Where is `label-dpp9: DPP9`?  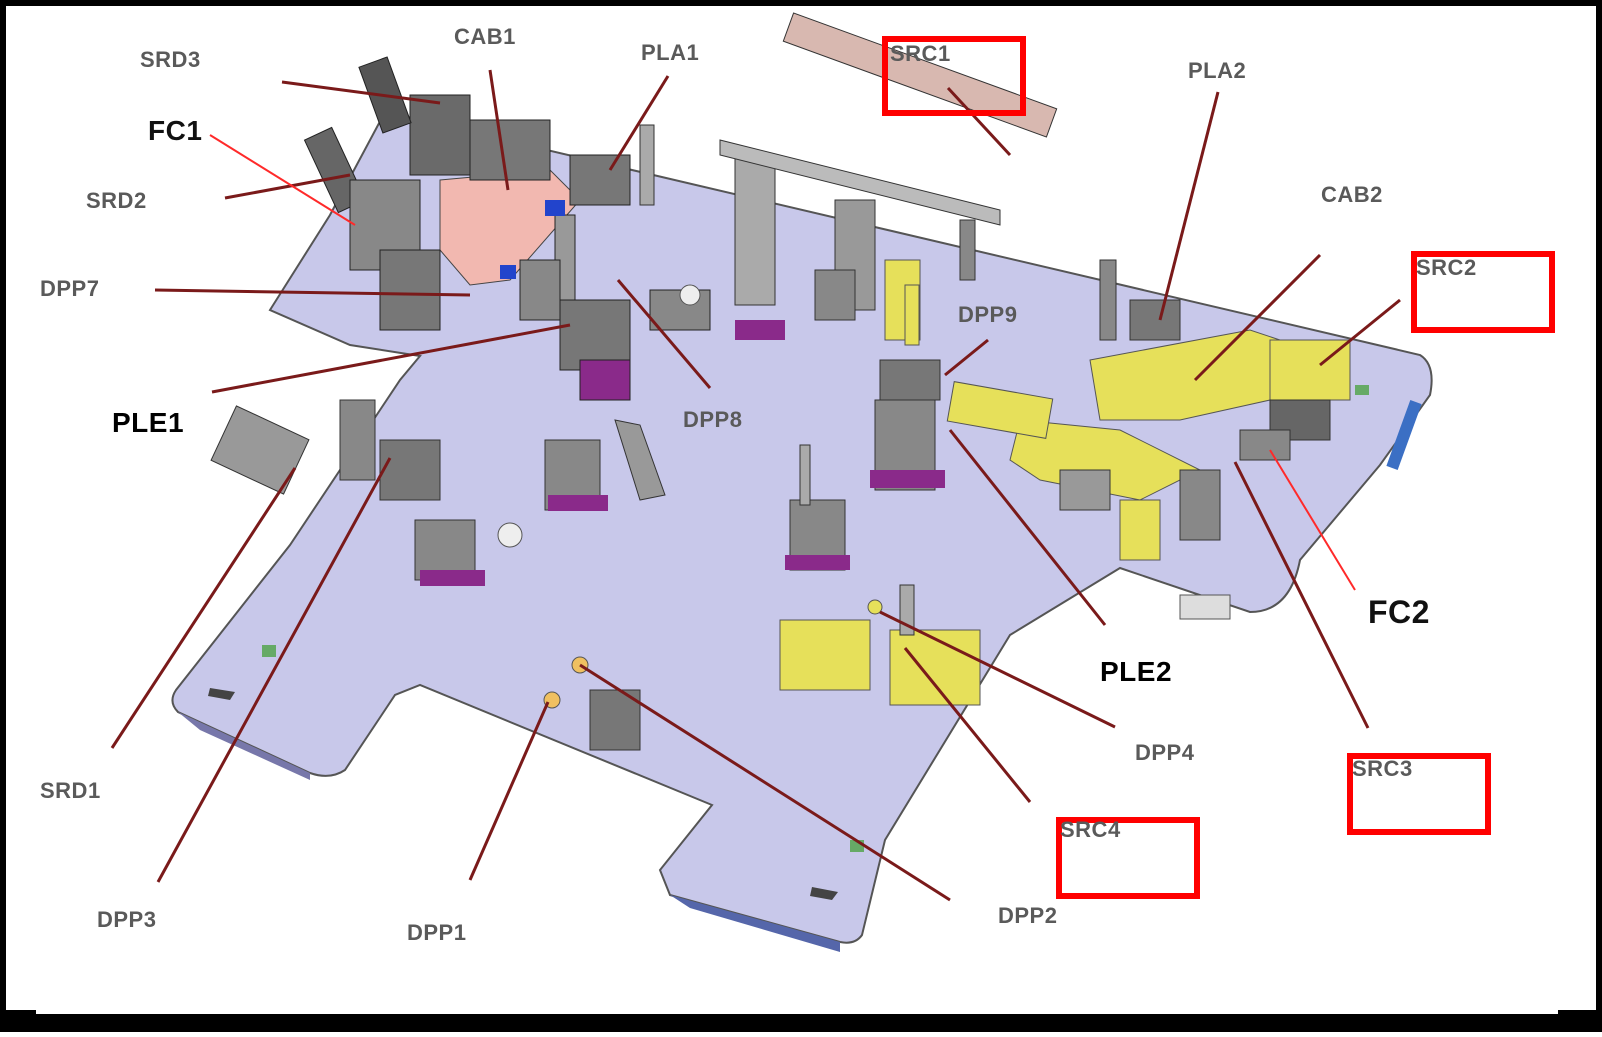 label-dpp9: DPP9 is located at coordinates (988, 314).